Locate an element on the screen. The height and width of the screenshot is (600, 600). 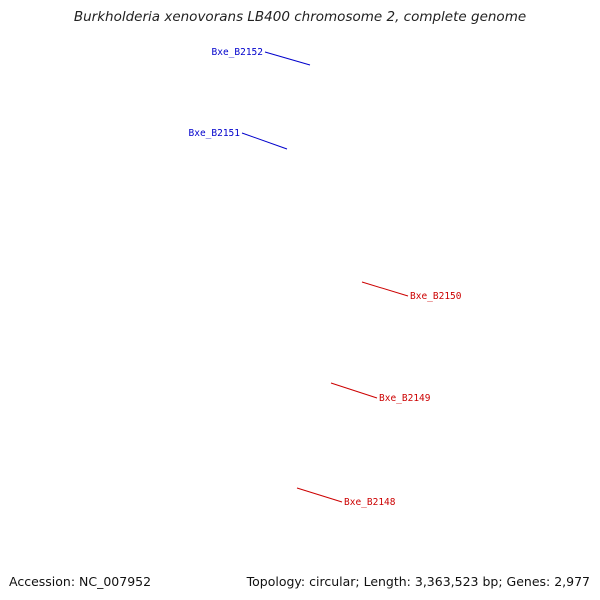
accession-text: Accession: NC_007952 is located at coordinates (80, 581).